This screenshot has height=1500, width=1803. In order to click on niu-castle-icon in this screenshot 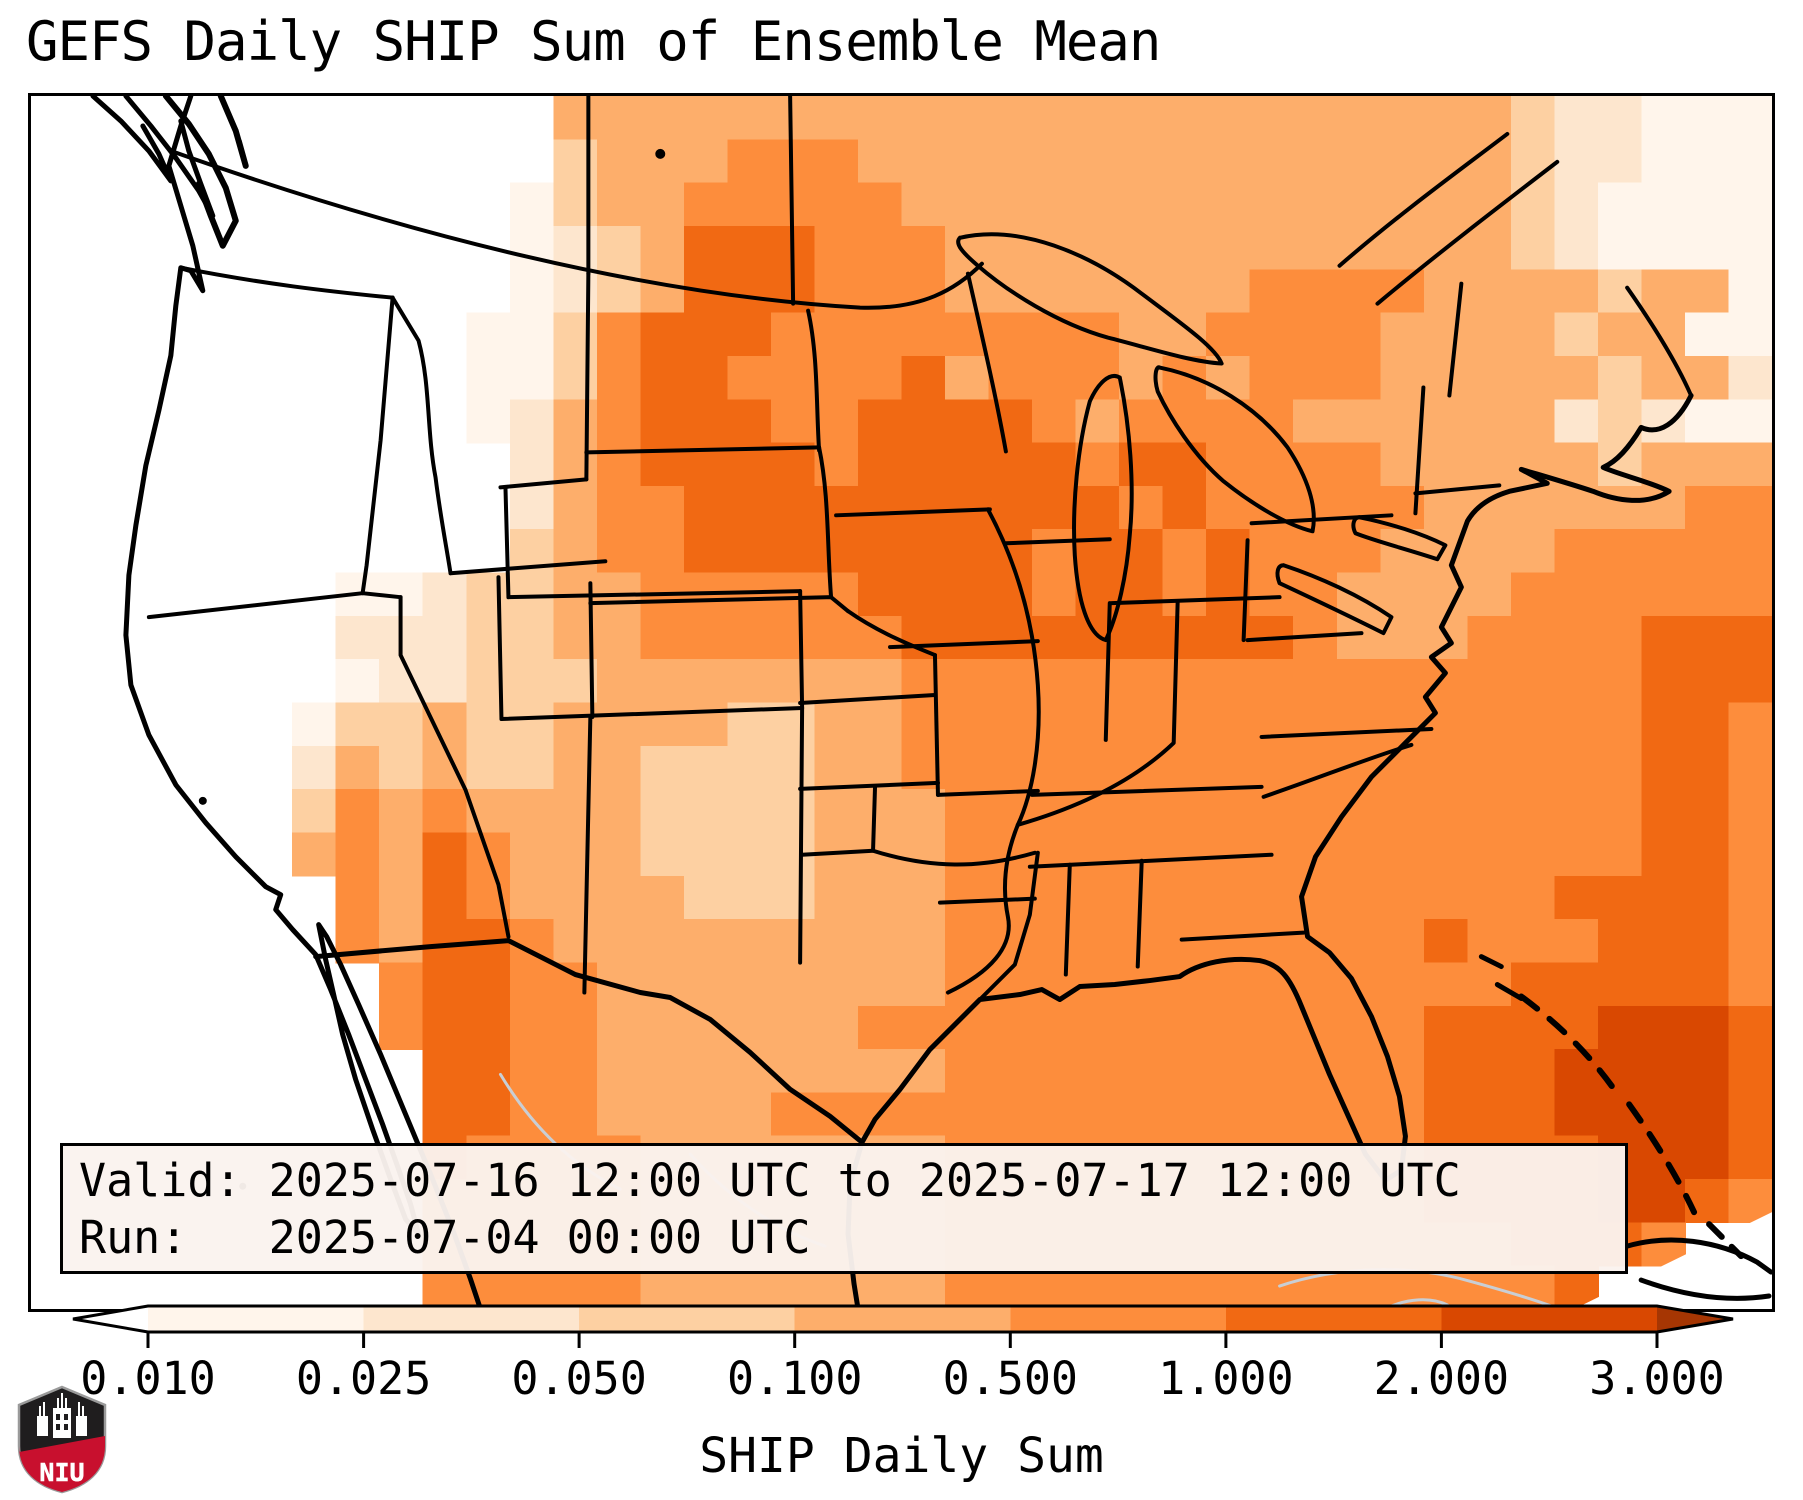, I will do `click(62, 1415)`.